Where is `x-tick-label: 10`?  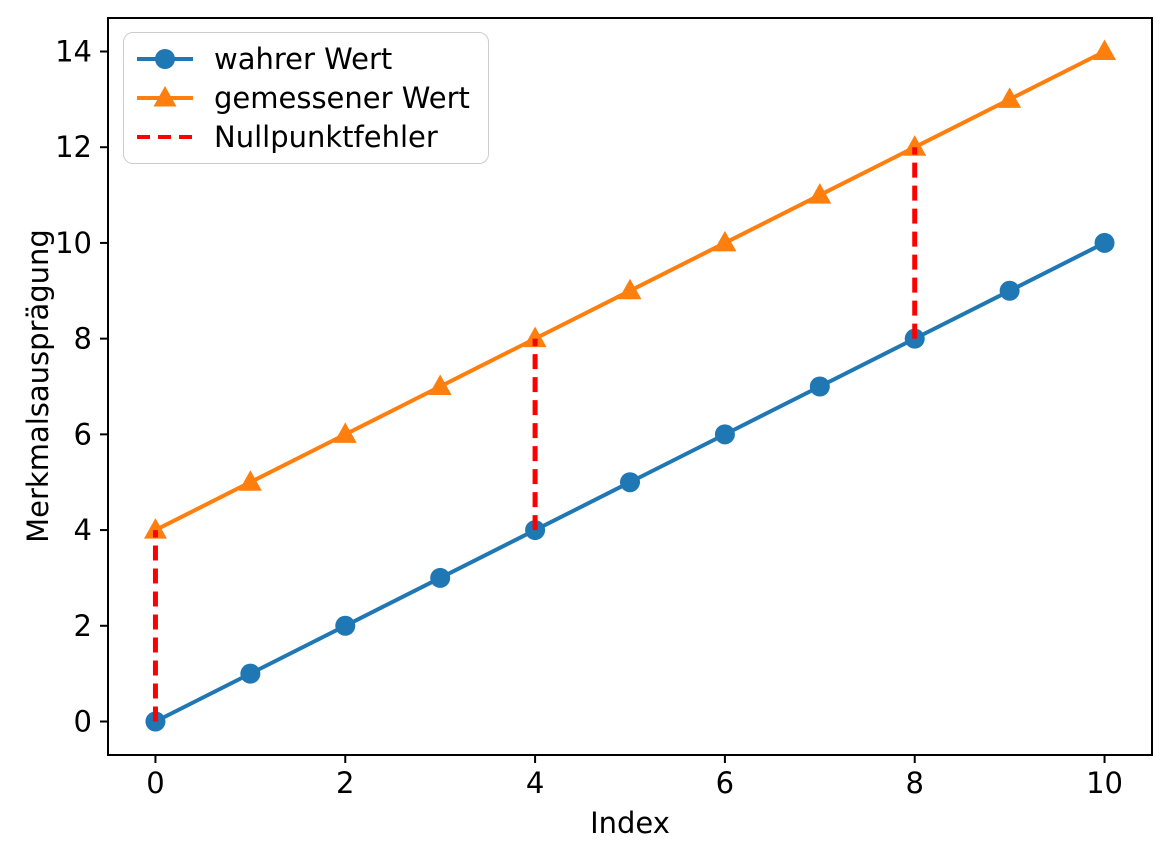
x-tick-label: 10 is located at coordinates (1104, 783).